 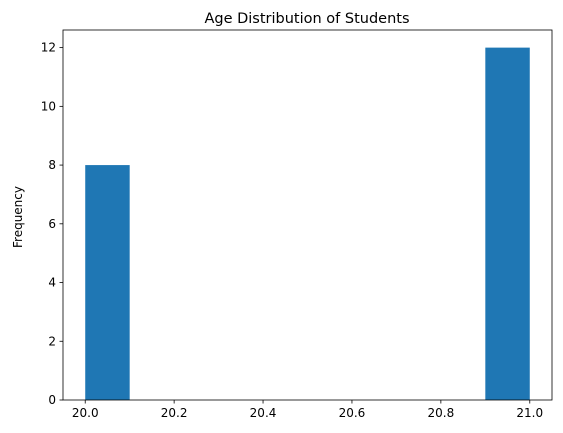 What do you see at coordinates (48, 106) in the screenshot?
I see `y-tick-label: 10` at bounding box center [48, 106].